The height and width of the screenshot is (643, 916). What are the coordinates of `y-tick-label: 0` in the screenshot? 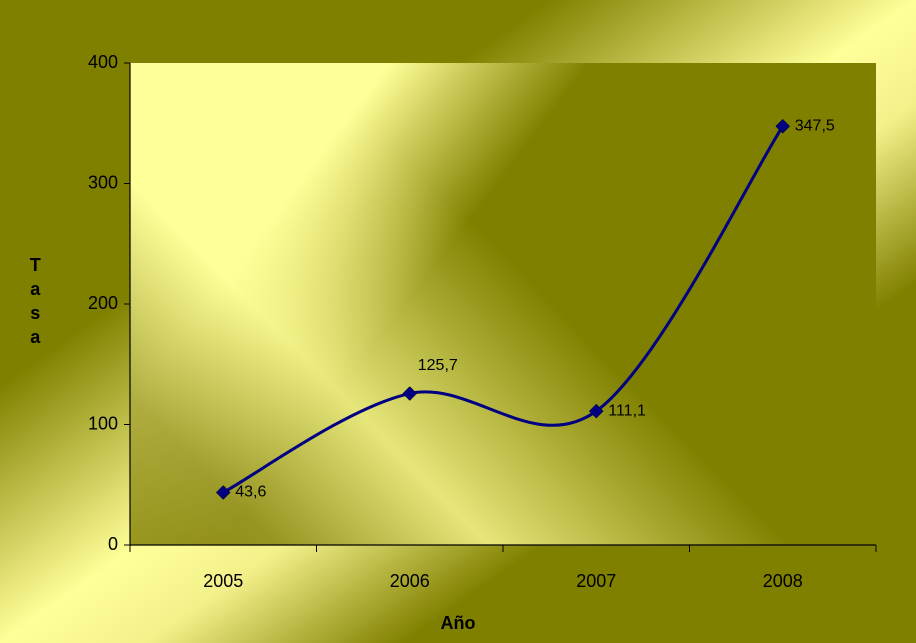 It's located at (113, 544).